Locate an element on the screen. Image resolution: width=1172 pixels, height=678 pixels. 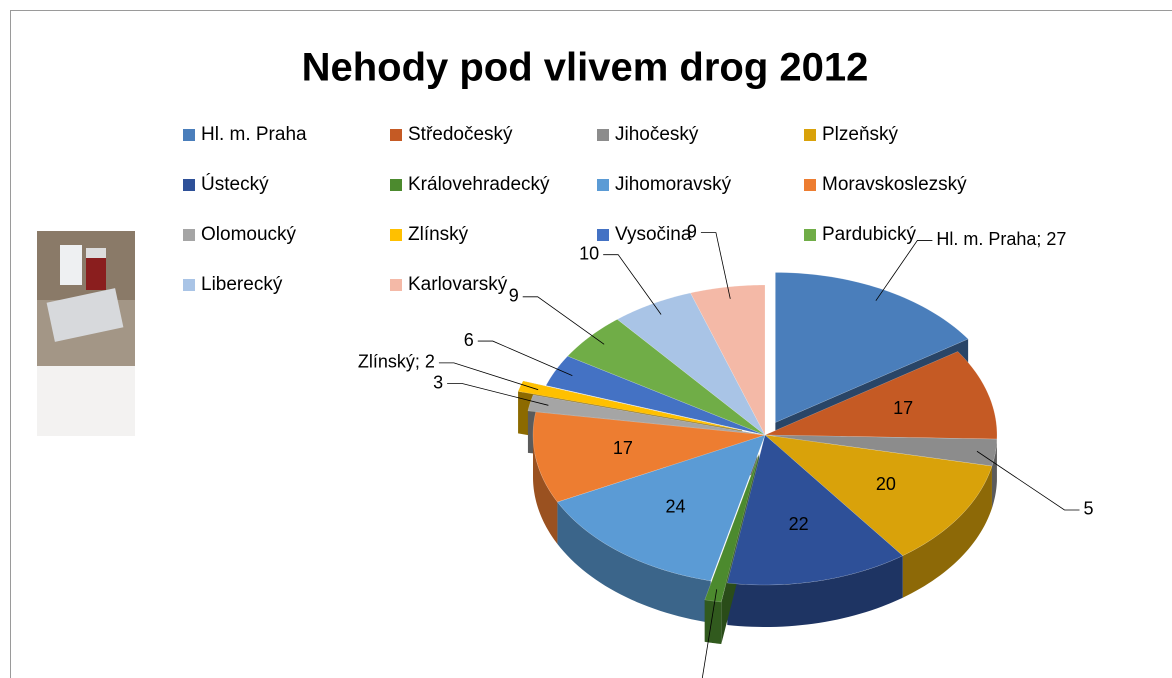
legend-label: Liberecký is located at coordinates (242, 284).